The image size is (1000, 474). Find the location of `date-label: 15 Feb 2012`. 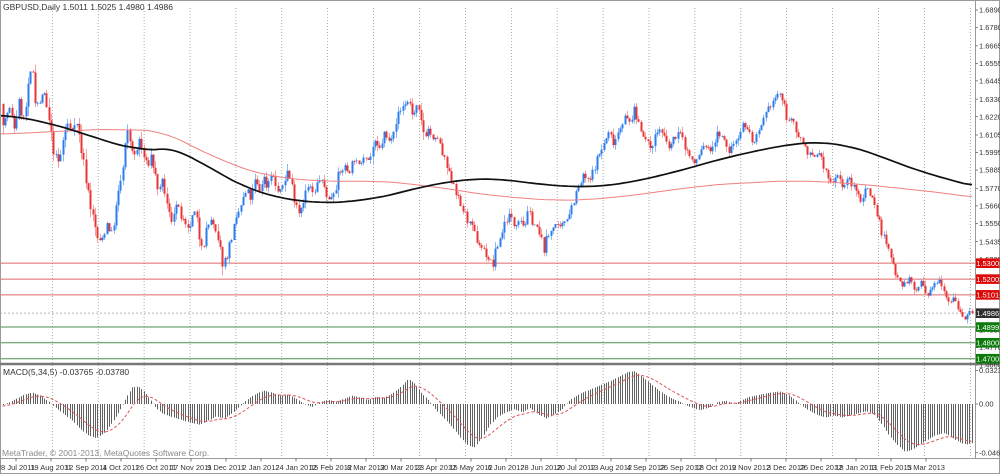

date-label: 15 Feb 2012 is located at coordinates (331, 467).